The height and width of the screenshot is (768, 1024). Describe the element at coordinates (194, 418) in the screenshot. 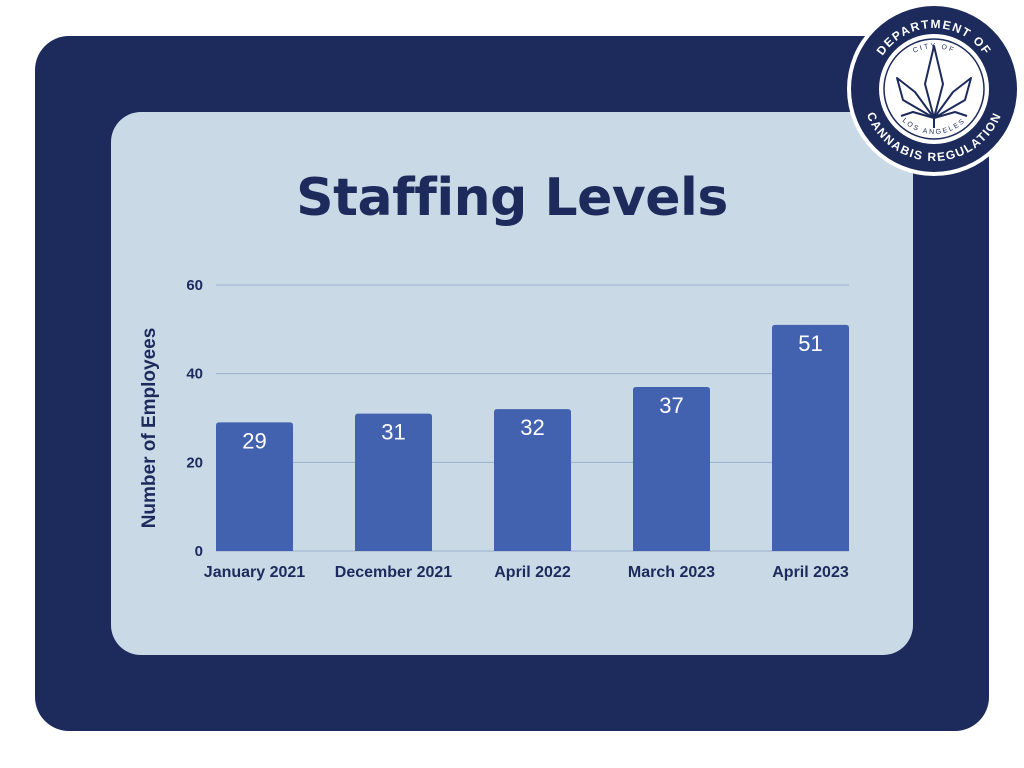

I see `y-axis-ticks: 0 20 40 60` at that location.